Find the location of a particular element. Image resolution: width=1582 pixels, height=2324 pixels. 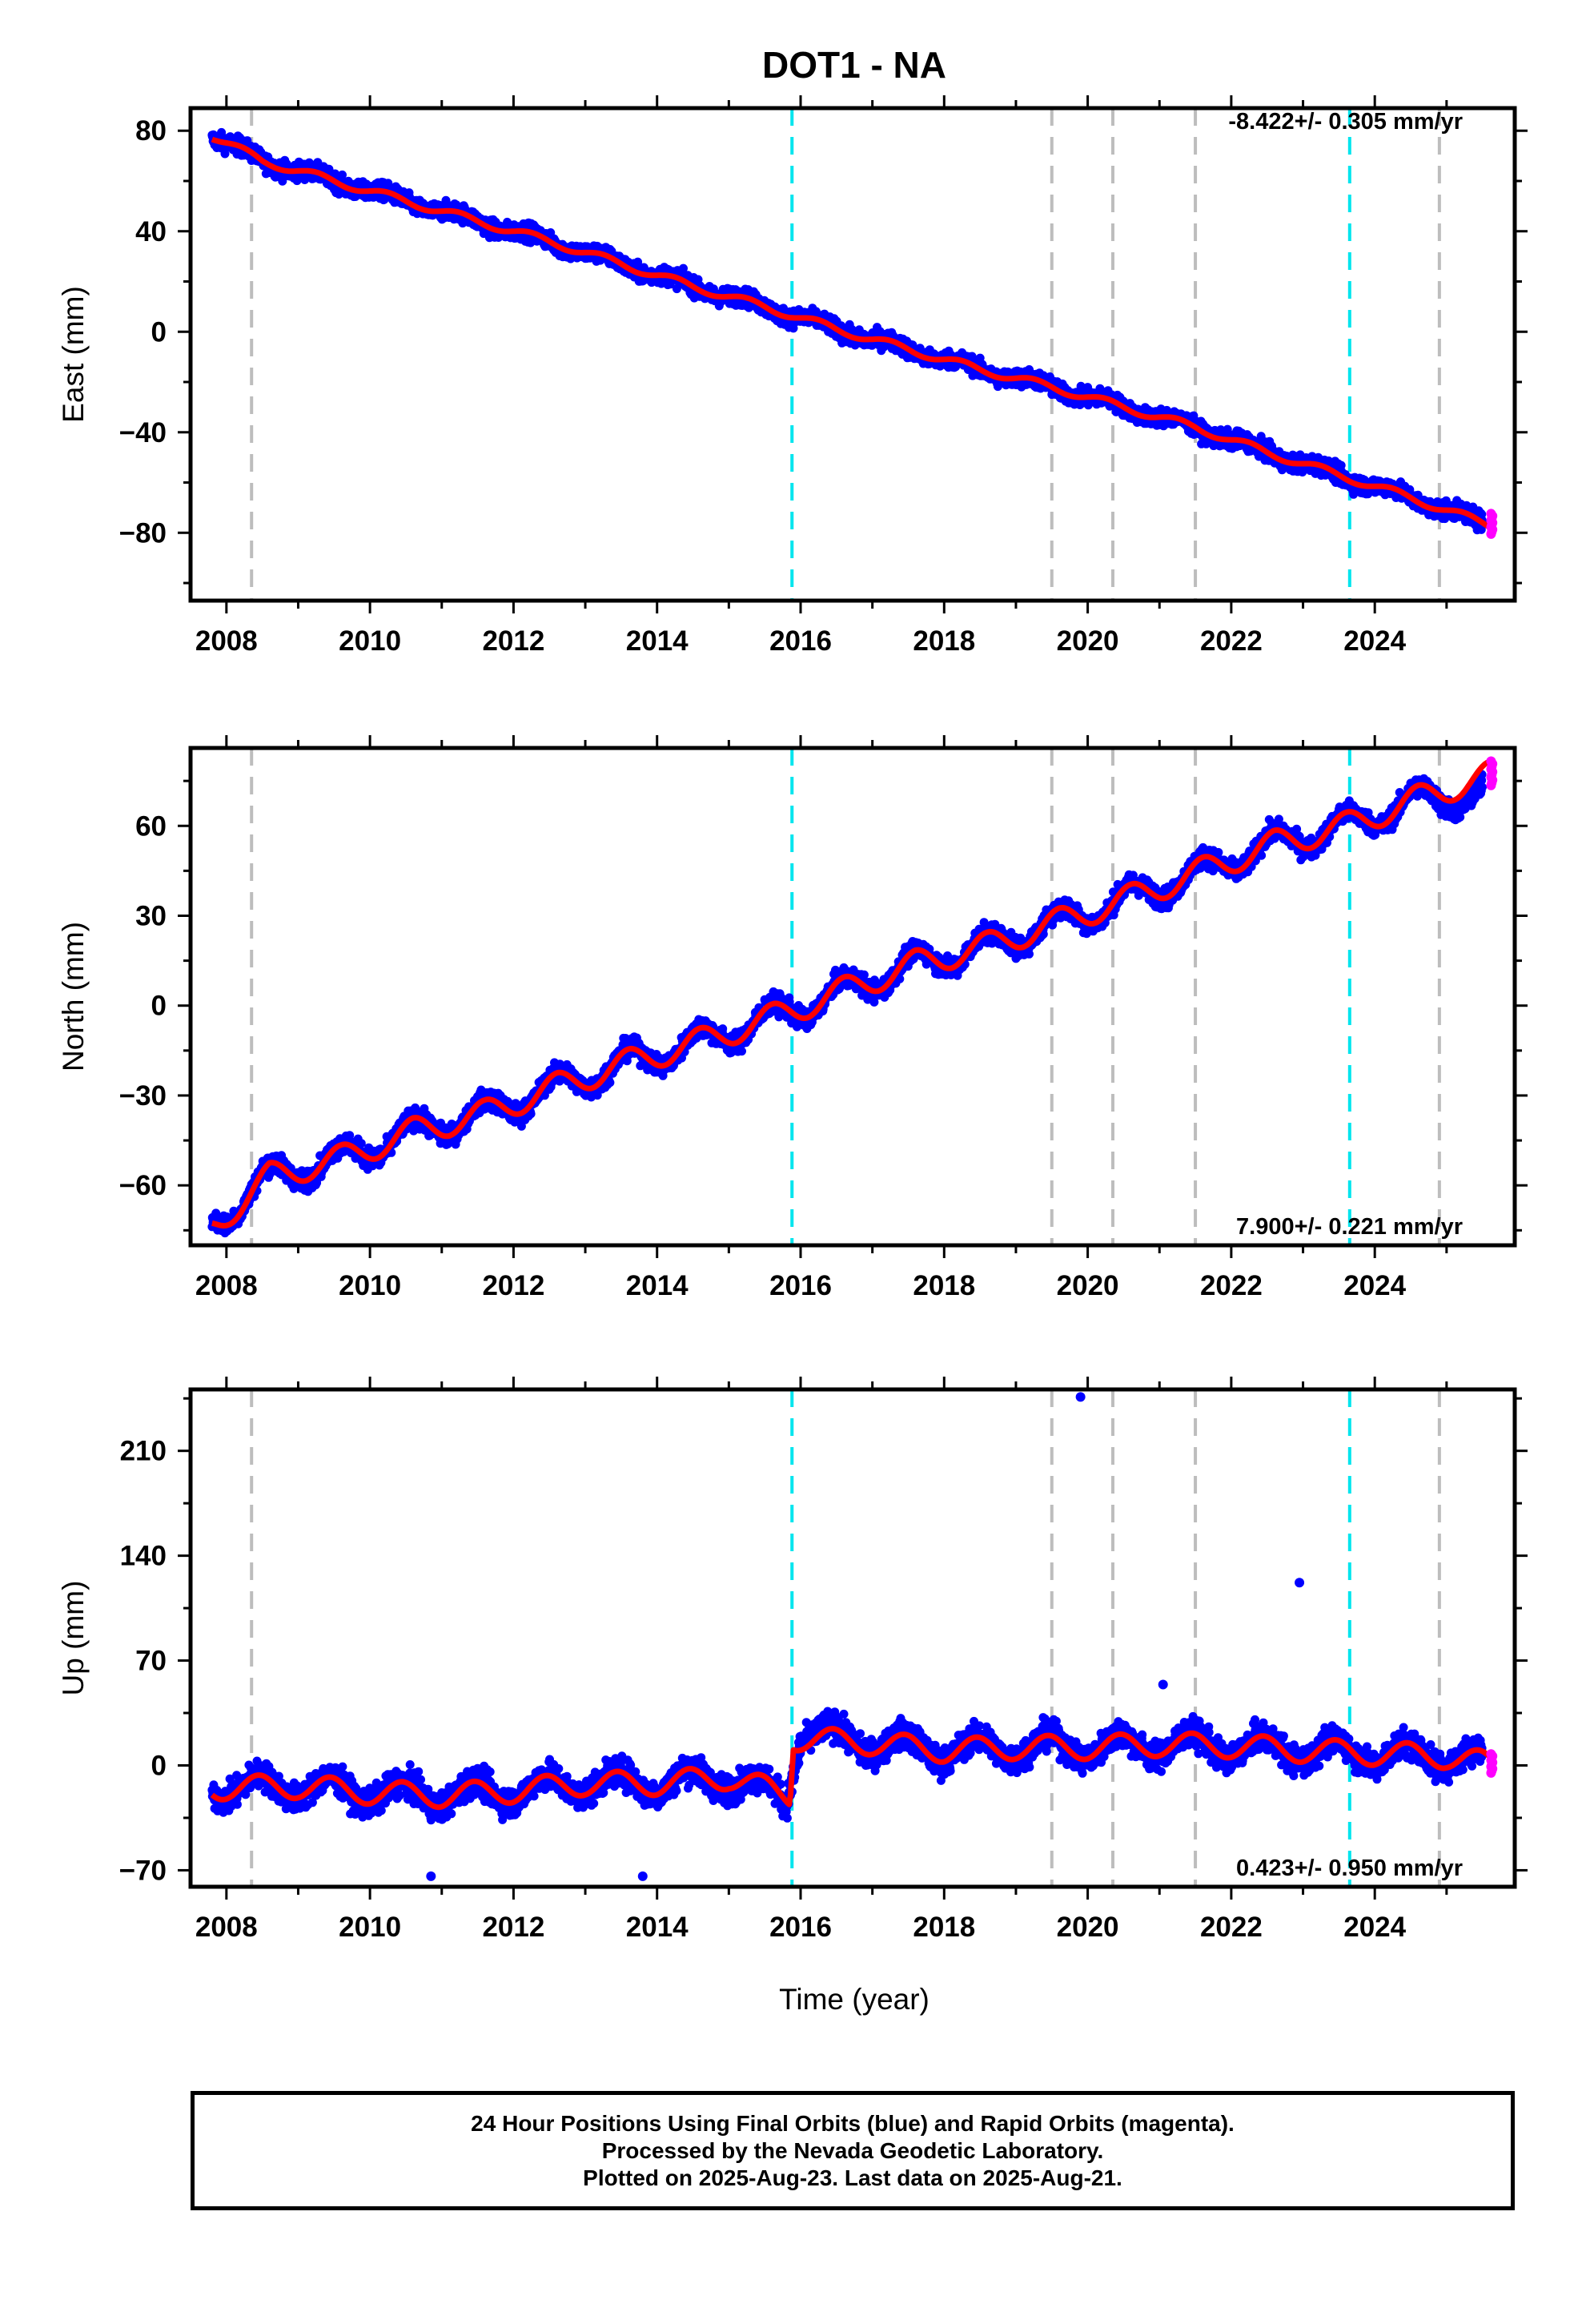

y-tick-label: −70 is located at coordinates (143, 1871).